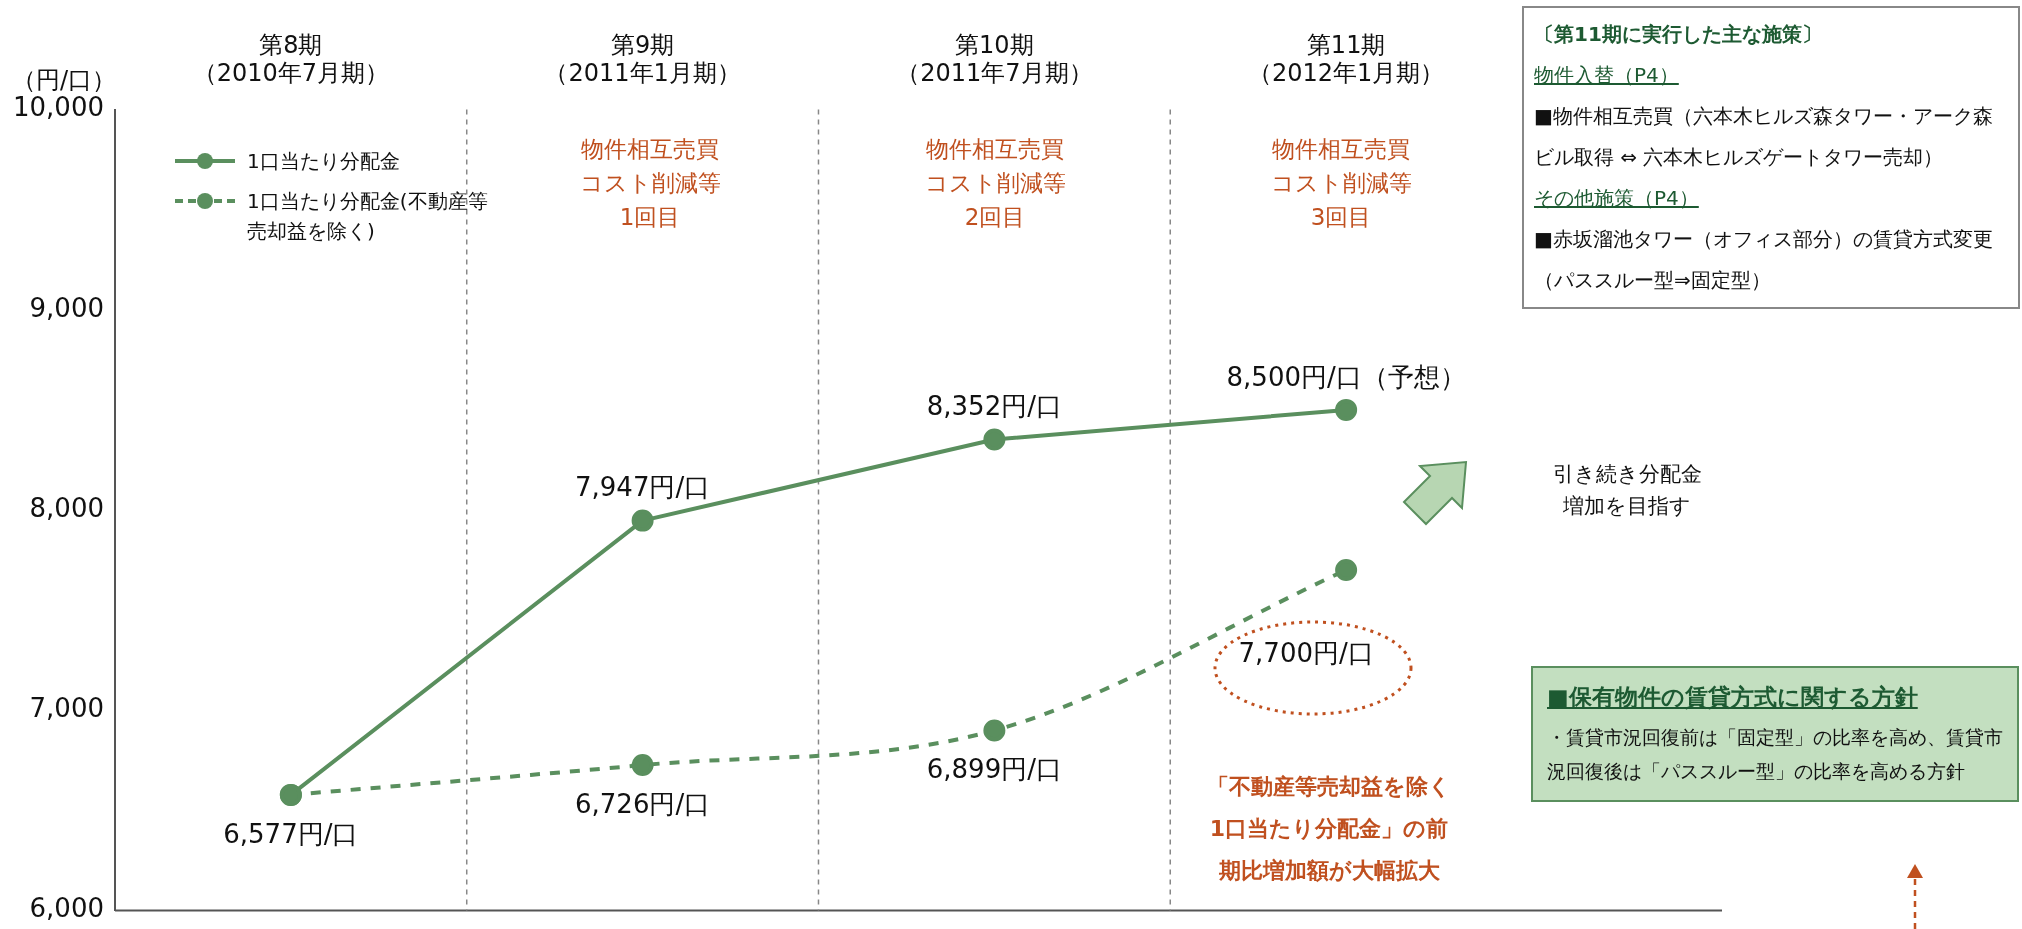 The width and height of the screenshot is (2022, 929). I want to click on data-label: 6,899円/口, so click(994, 769).